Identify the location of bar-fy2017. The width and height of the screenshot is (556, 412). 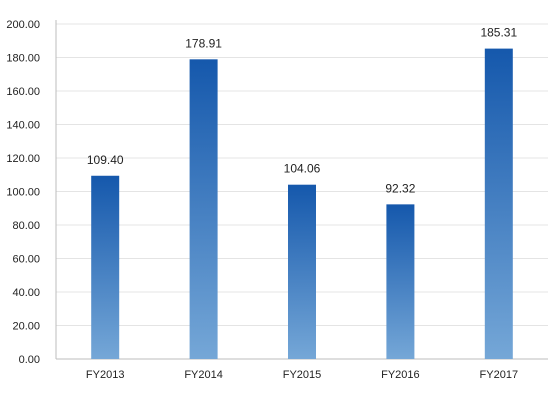
(498, 204).